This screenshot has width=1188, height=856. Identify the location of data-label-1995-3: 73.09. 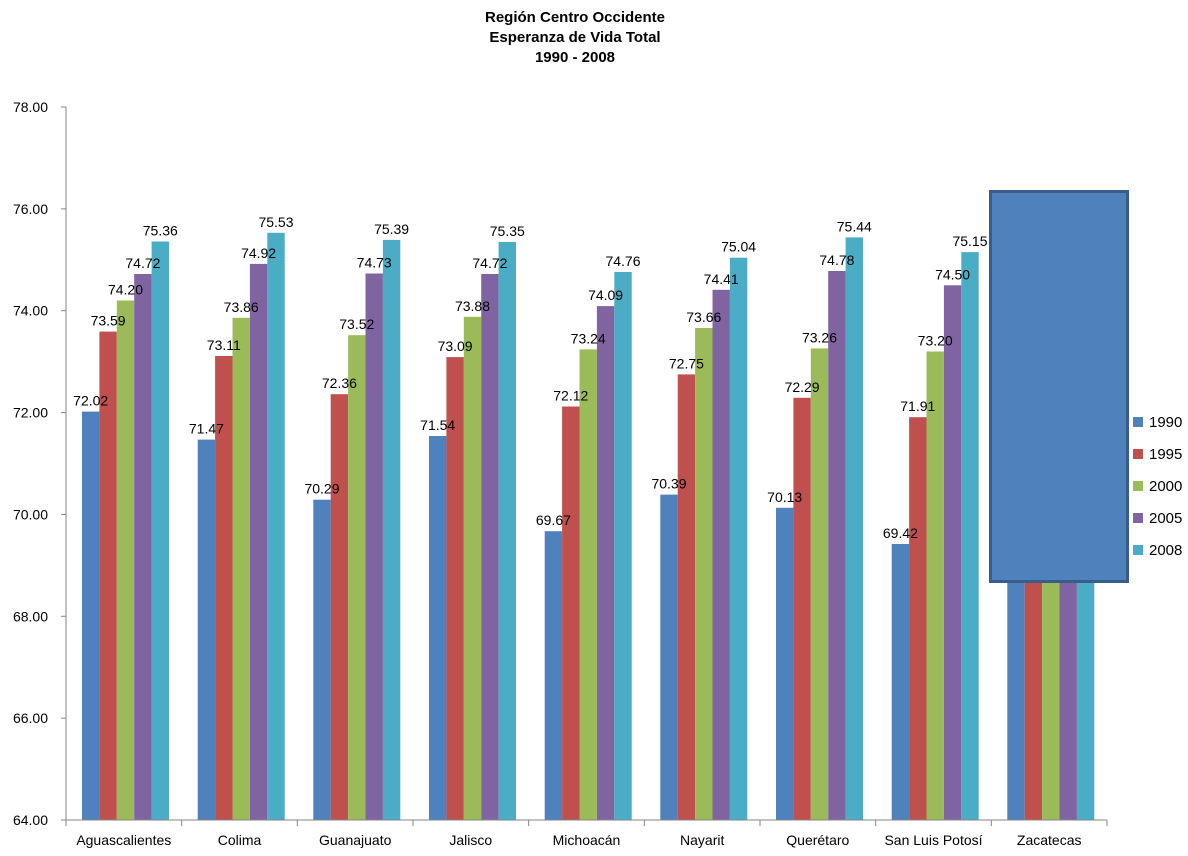
(455, 346).